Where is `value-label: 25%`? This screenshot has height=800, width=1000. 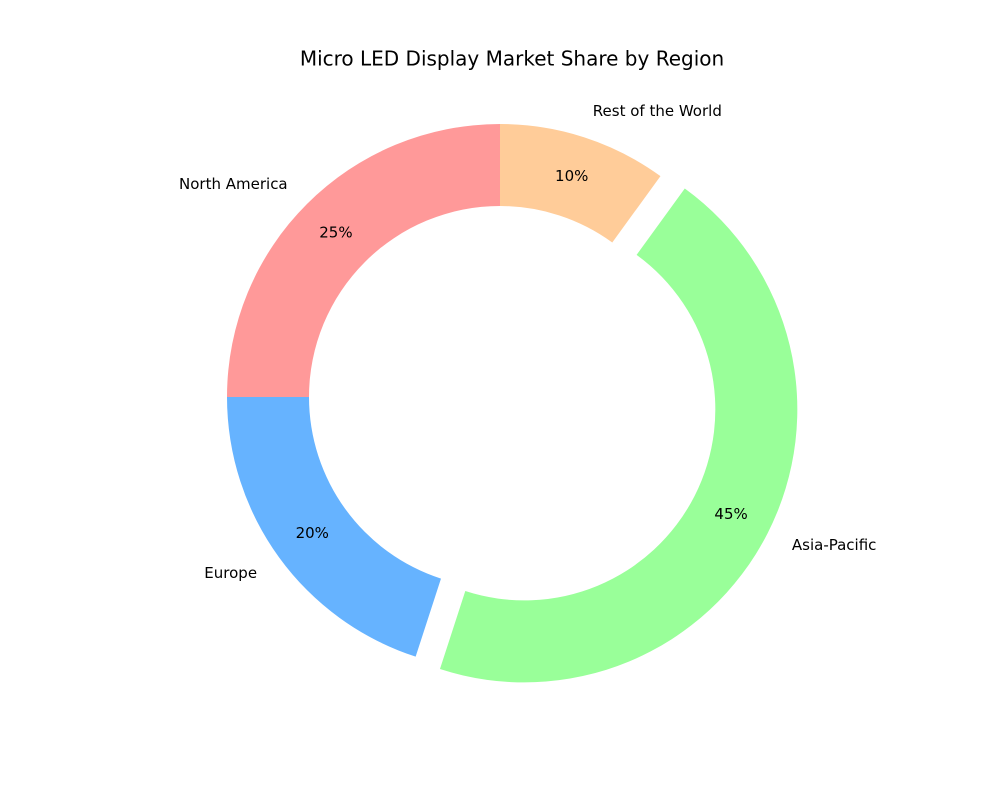
value-label: 25% is located at coordinates (335, 232).